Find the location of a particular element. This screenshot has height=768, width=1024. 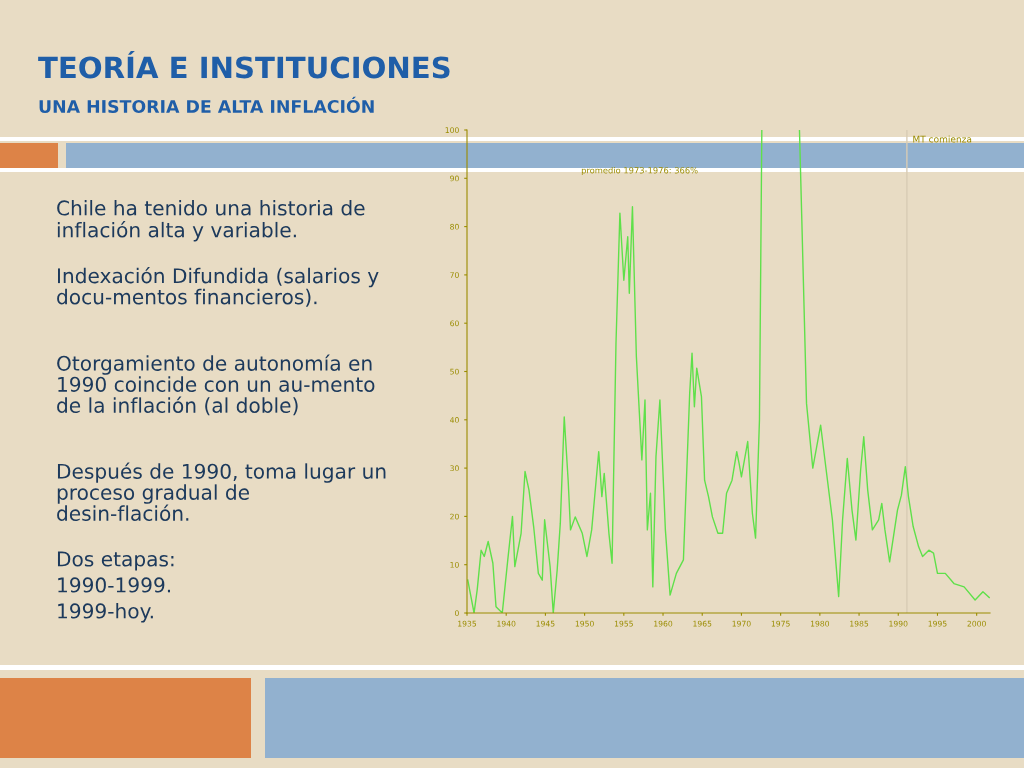

text: Indexación Difundida (salarios y docu-mentos financieros). is located at coordinates (218, 287).